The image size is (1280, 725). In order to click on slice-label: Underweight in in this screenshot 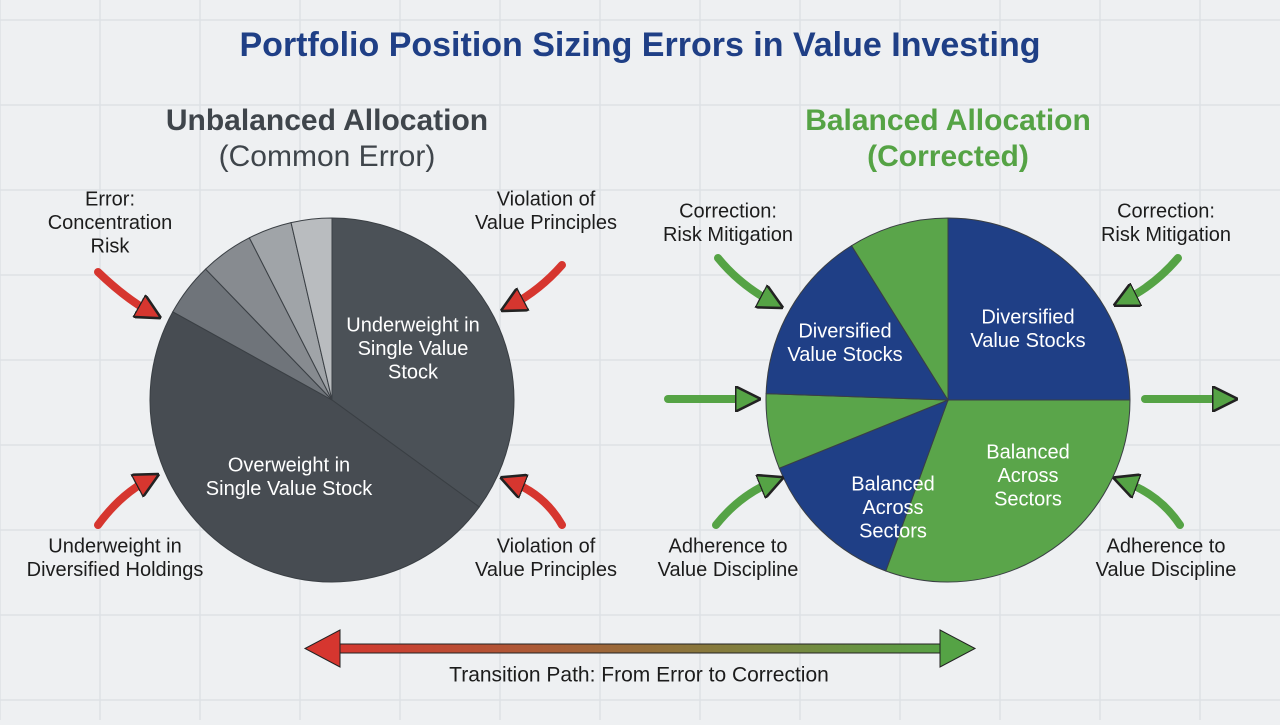, I will do `click(412, 325)`.